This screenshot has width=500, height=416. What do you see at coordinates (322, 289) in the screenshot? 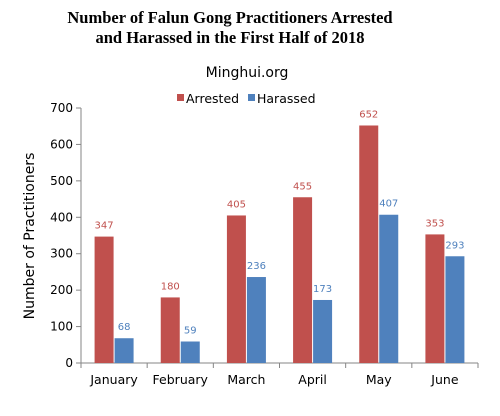
I see `data-label-harassed: 173` at bounding box center [322, 289].